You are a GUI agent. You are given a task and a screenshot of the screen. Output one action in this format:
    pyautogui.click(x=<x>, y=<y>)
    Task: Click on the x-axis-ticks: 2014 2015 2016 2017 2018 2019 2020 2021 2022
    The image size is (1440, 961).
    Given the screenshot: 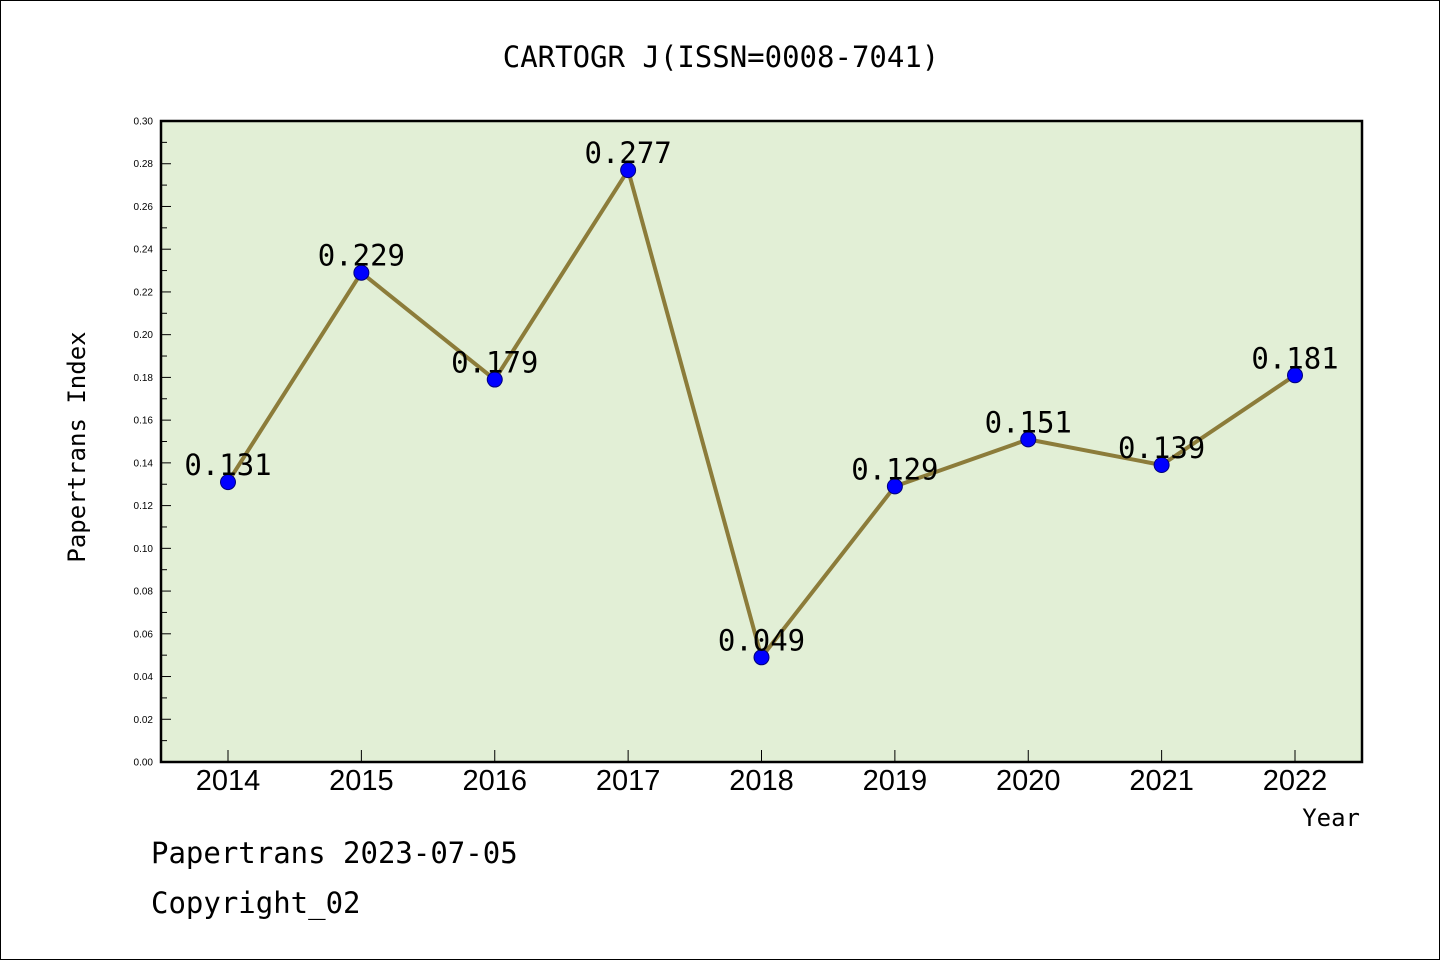 What is the action you would take?
    pyautogui.click(x=762, y=773)
    